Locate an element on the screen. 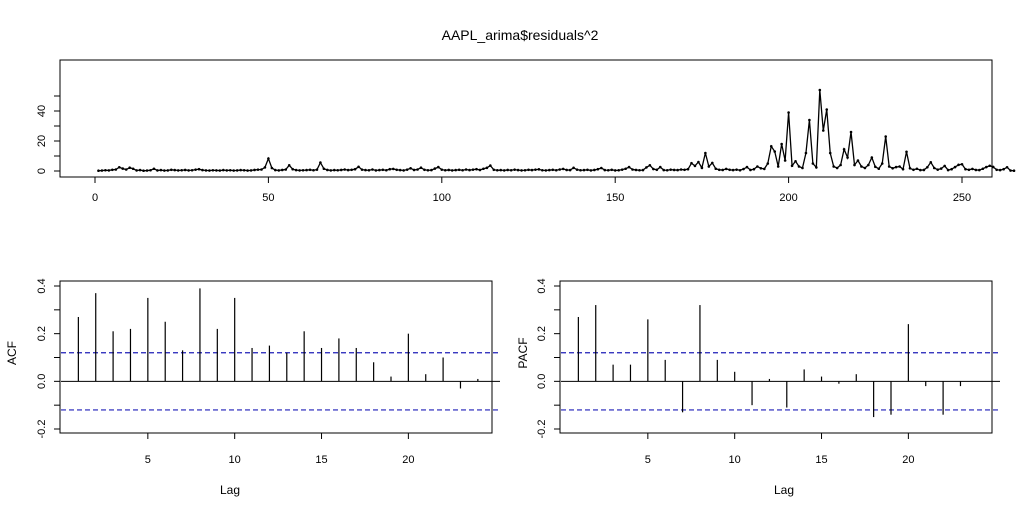 The width and height of the screenshot is (1023, 511). acf-ylabel: ACF is located at coordinates (12, 353).